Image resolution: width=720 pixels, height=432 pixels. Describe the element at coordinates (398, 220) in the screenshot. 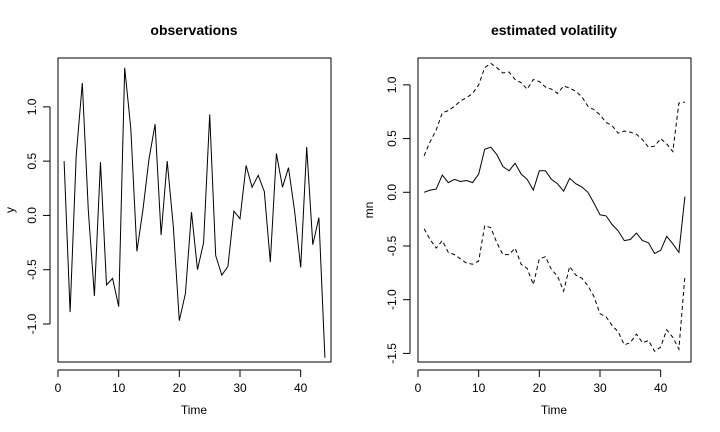

I see `y-axis: -1.5 -1.0 -0.5 0.0 0.5 1.0` at that location.